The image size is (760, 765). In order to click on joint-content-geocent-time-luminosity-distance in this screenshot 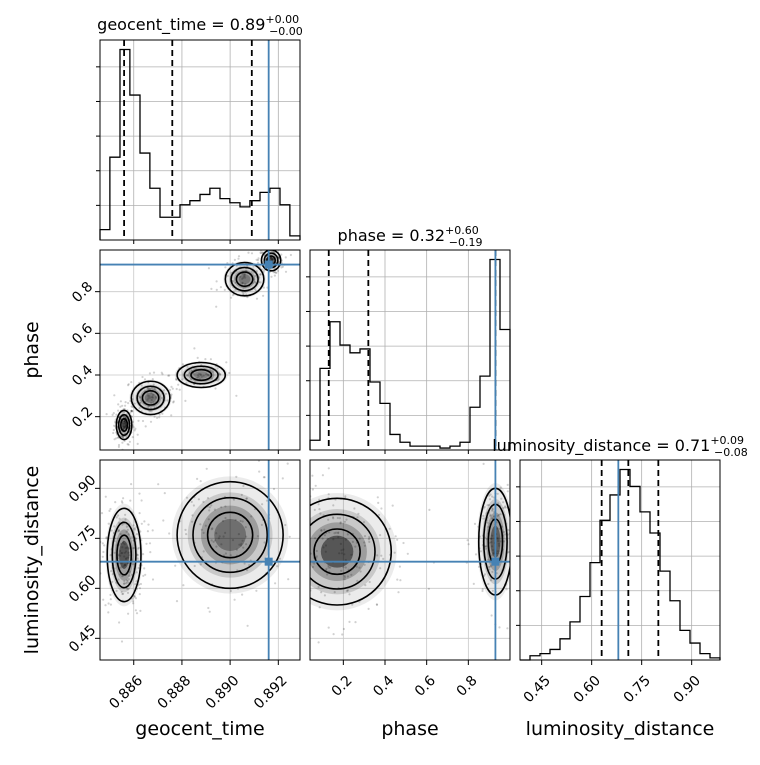, I will do `click(200, 560)`.